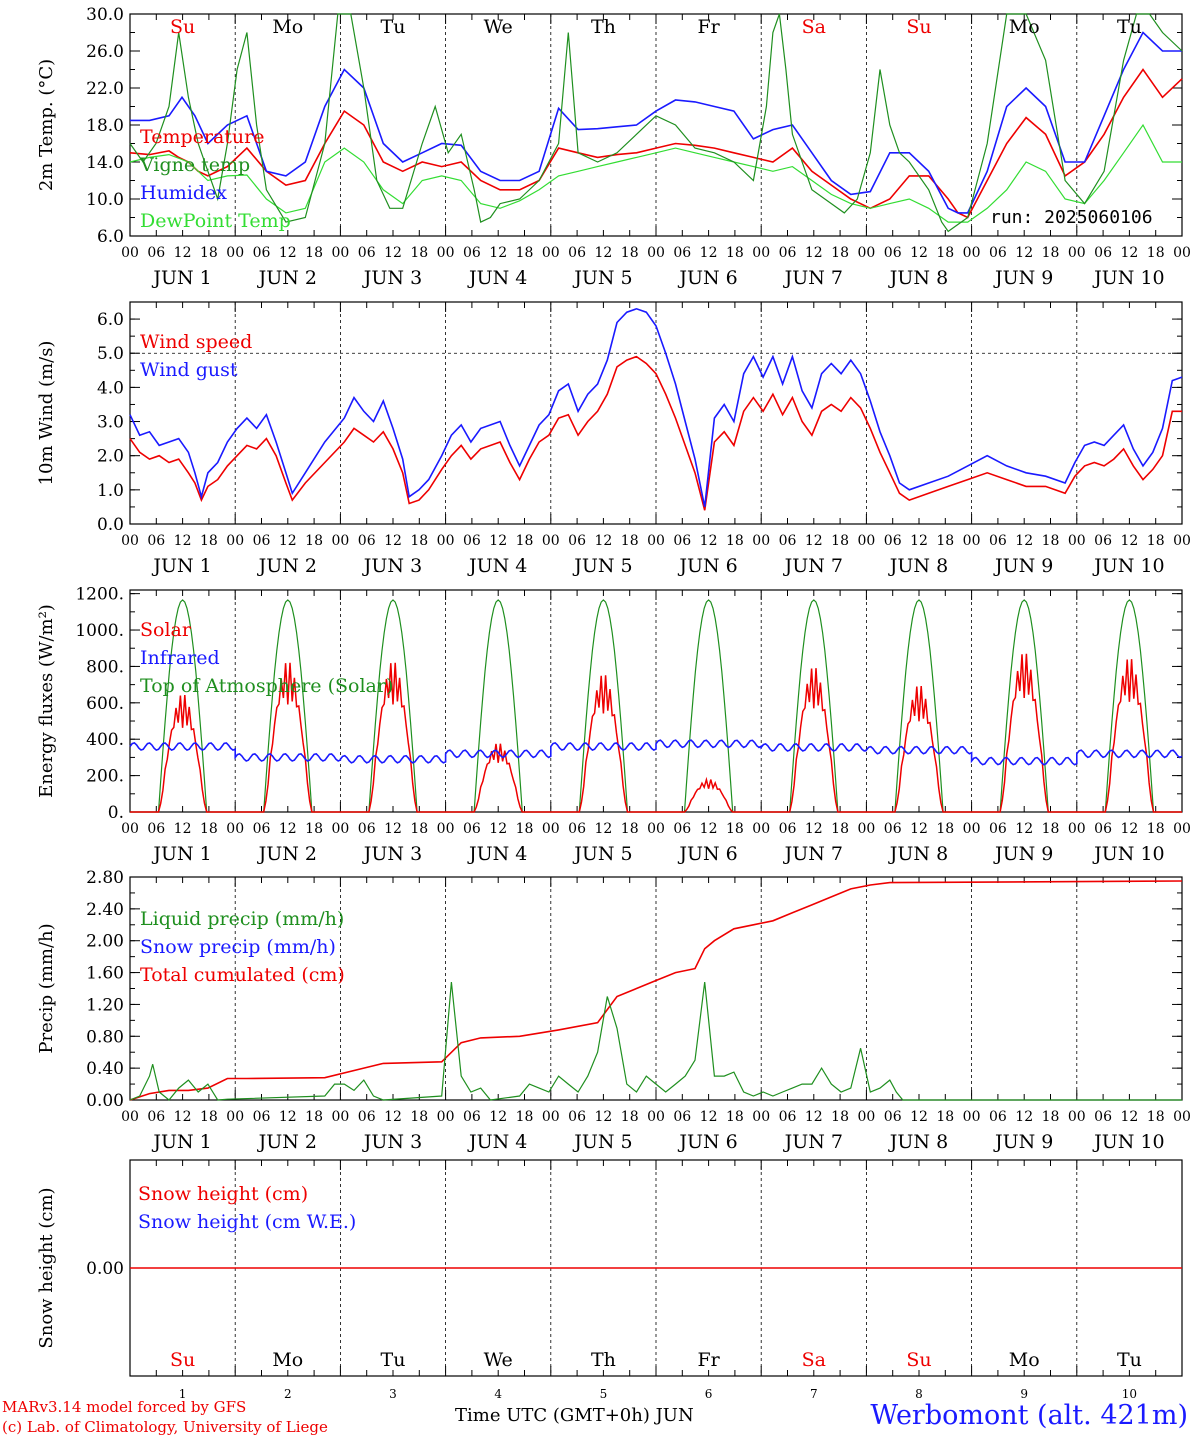  I want to click on day-name-top: Sa, so click(814, 27).